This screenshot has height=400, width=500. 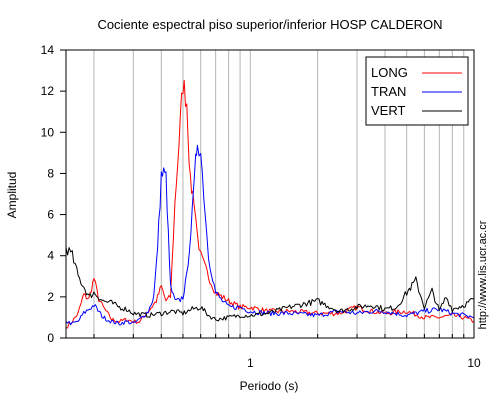 What do you see at coordinates (48, 50) in the screenshot?
I see `y-tick-label: 14` at bounding box center [48, 50].